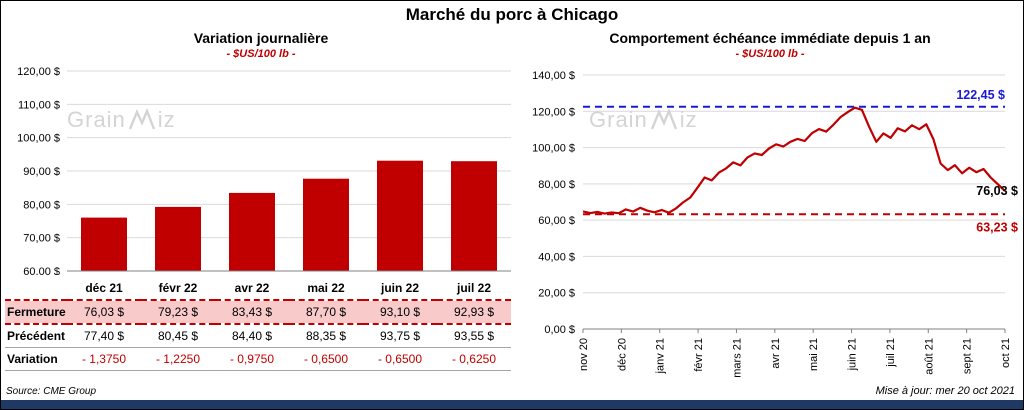 The image size is (1024, 410). I want to click on svg-text: nov 20, so click(584, 354).